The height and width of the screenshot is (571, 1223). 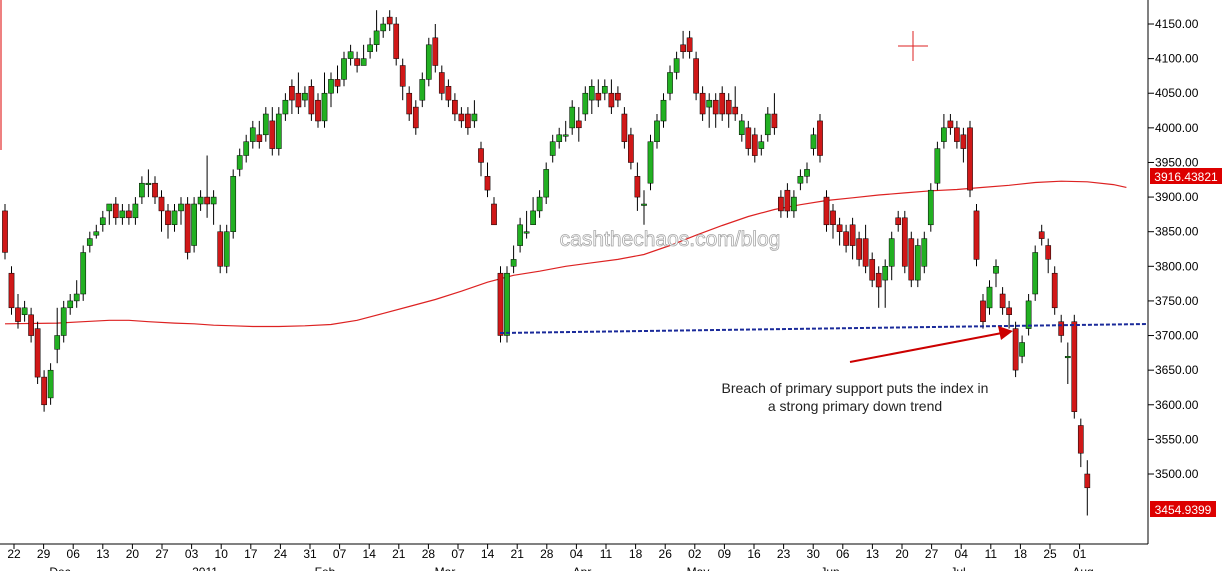 I want to click on x-month-label: Feb, so click(x=325, y=568).